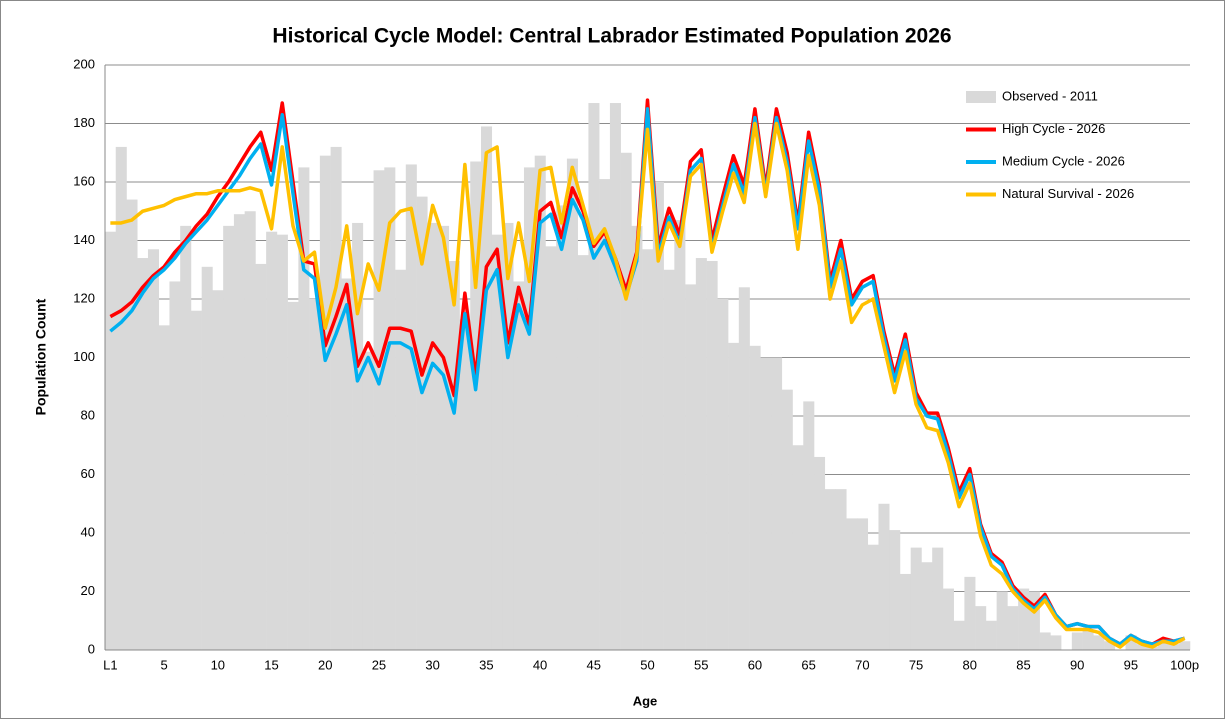  I want to click on x-tick-label: 85, so click(1023, 664).